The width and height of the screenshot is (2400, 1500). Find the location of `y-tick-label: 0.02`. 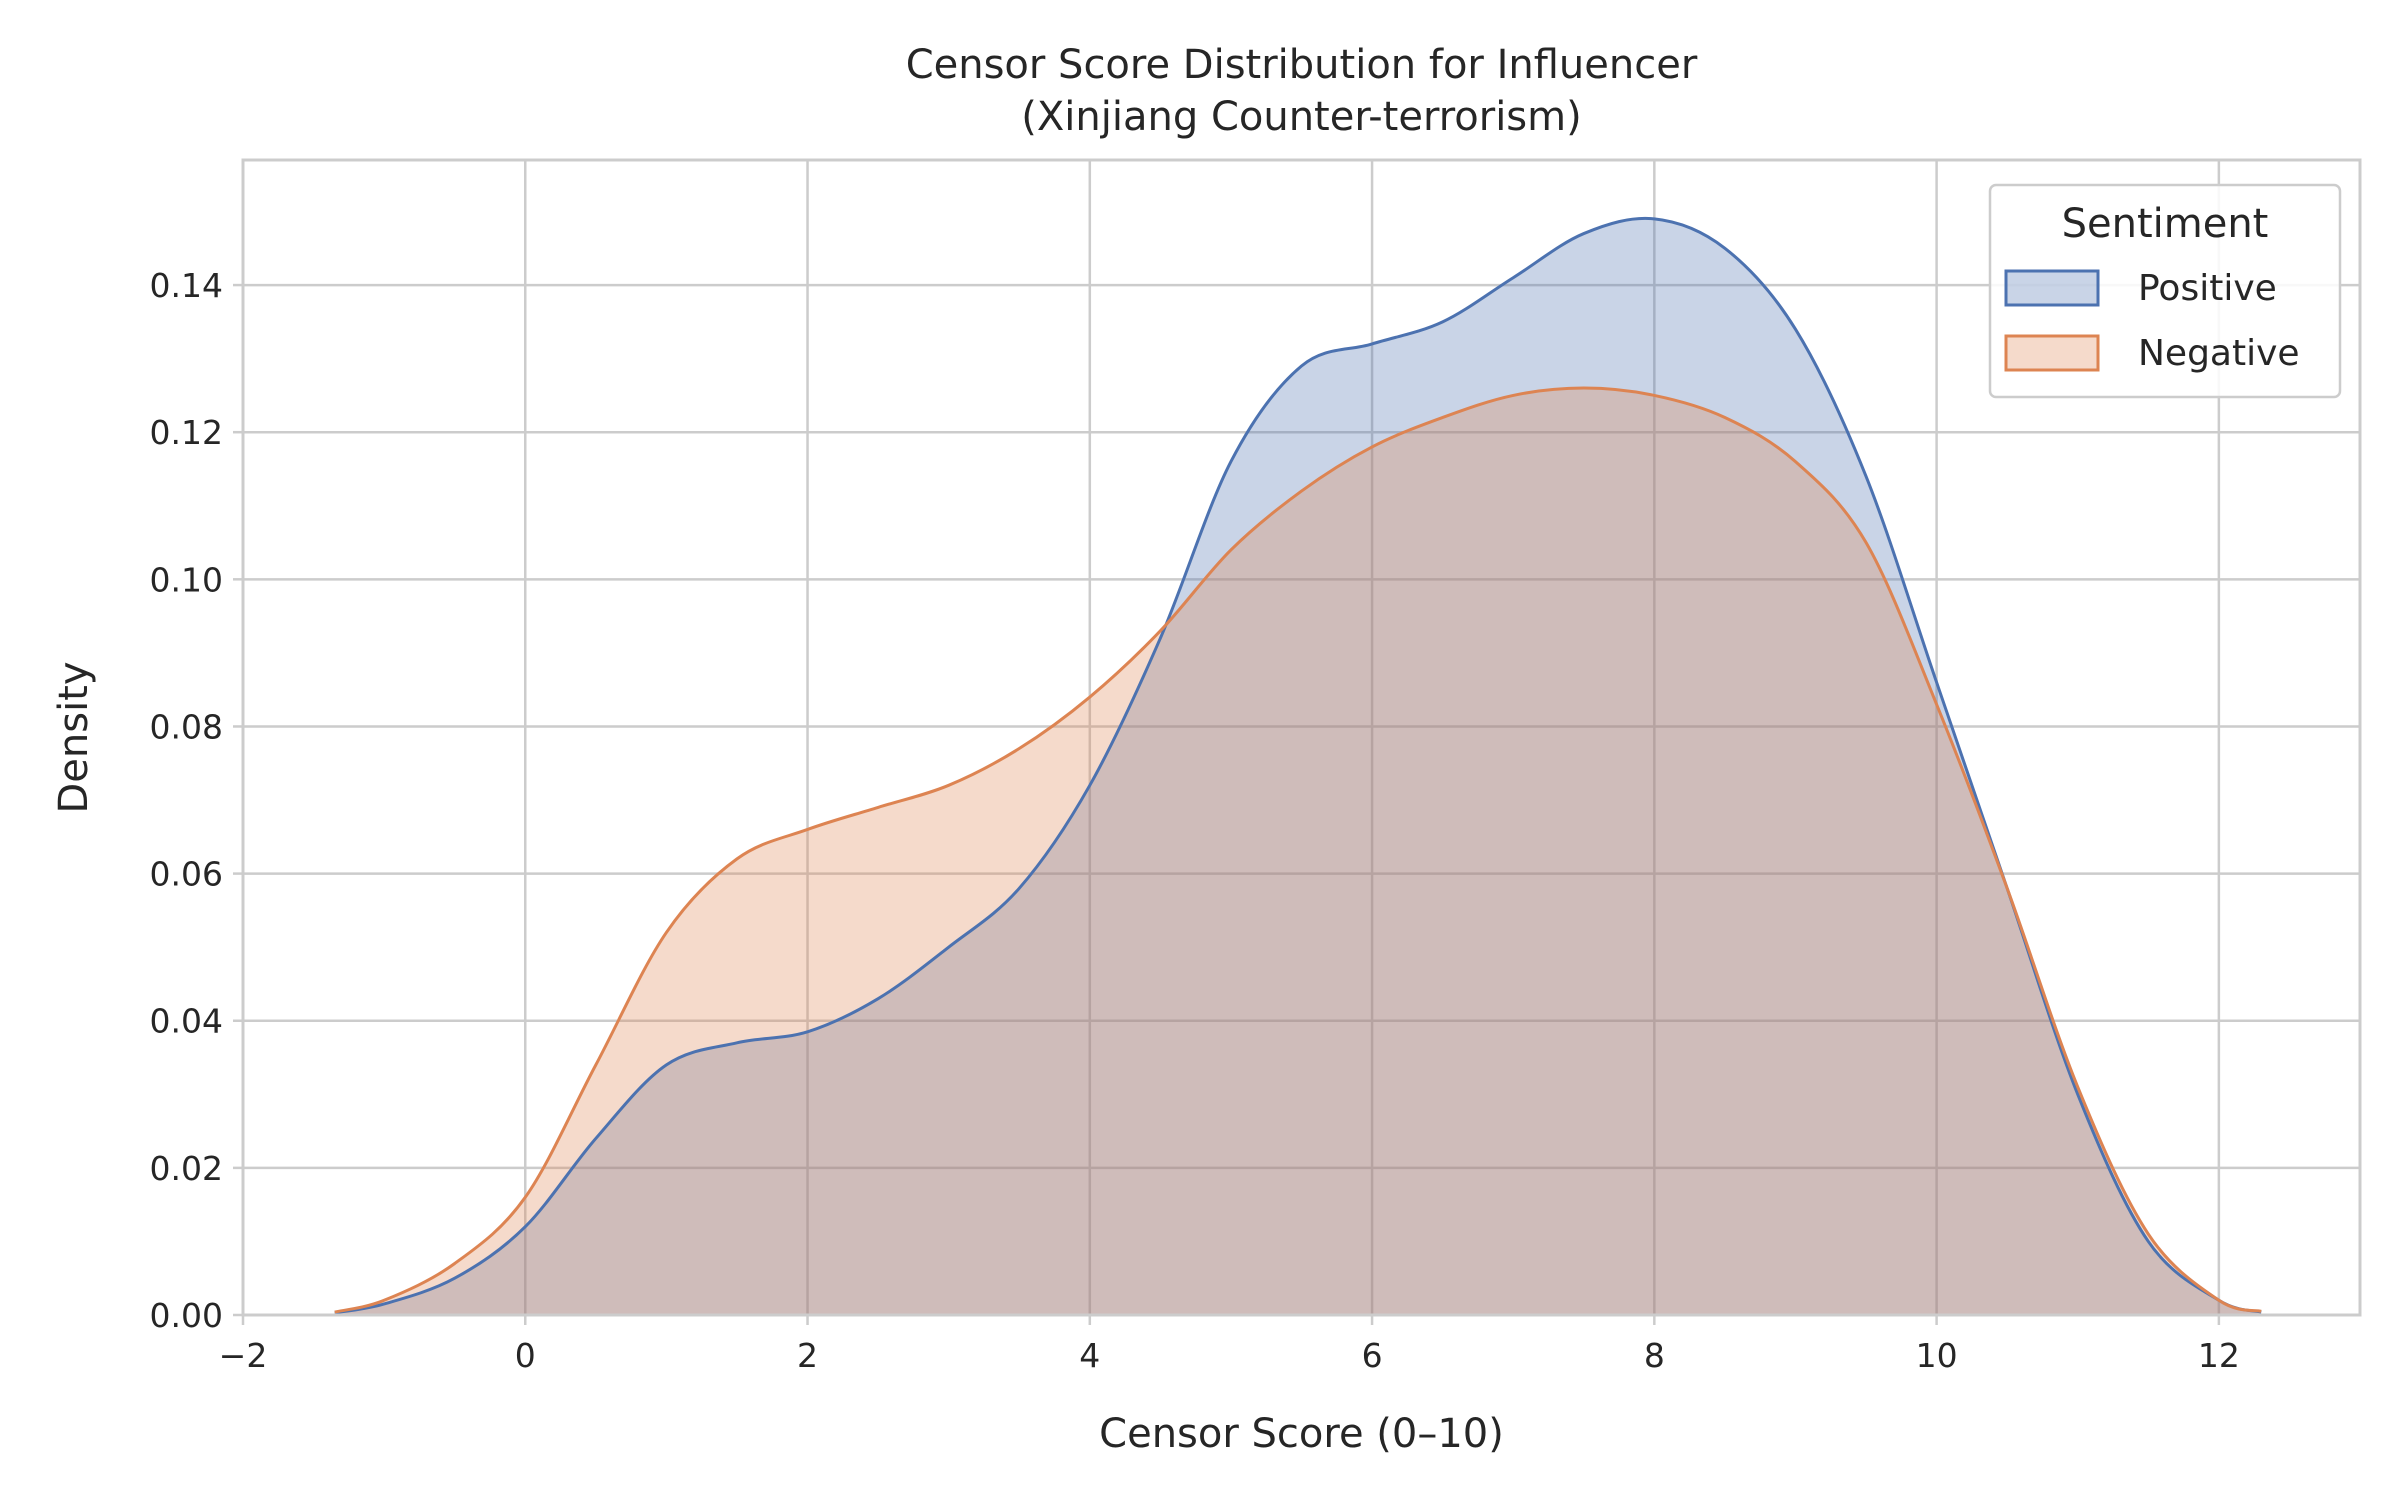

y-tick-label: 0.02 is located at coordinates (186, 1168).